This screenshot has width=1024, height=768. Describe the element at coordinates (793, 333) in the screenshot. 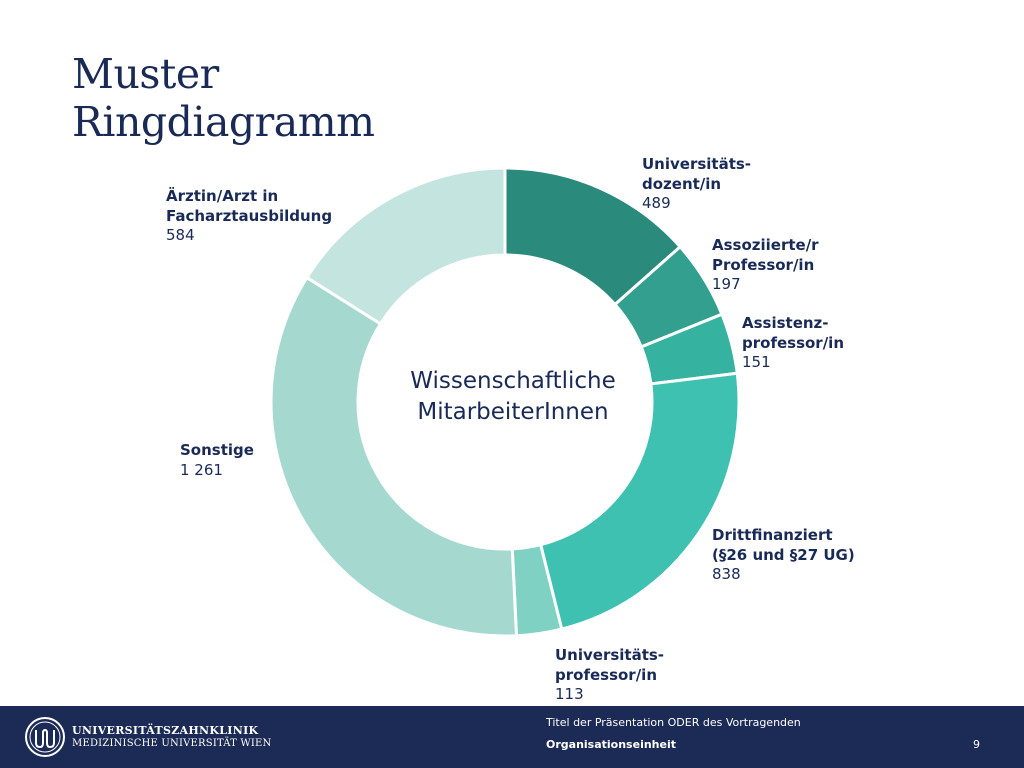

I see `slice-label-name: Assistenz- professor/in` at that location.